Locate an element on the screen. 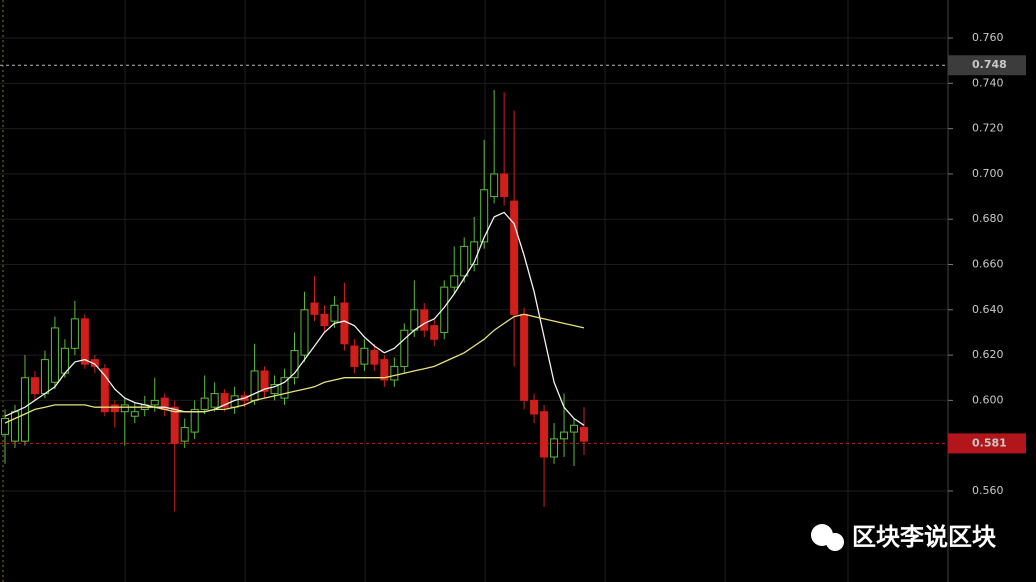 This screenshot has height=582, width=1036. watermark-text: 区块李说区块 is located at coordinates (924, 537).